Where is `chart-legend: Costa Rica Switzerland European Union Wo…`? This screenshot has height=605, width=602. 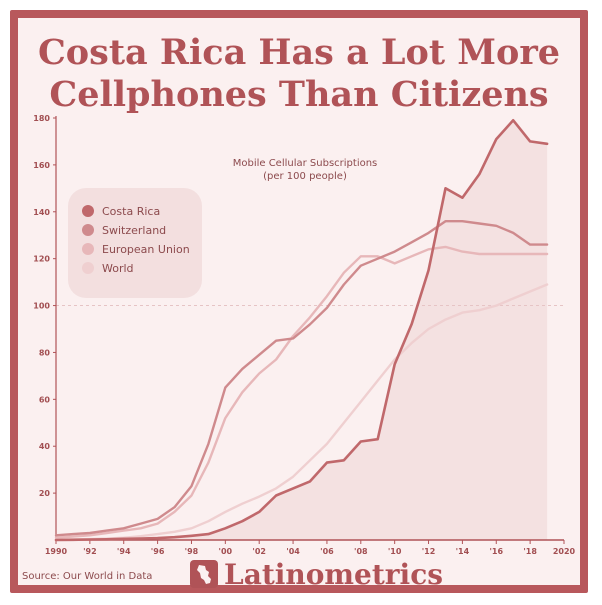 chart-legend: Costa Rica Switzerland European Union Wo… is located at coordinates (135, 243).